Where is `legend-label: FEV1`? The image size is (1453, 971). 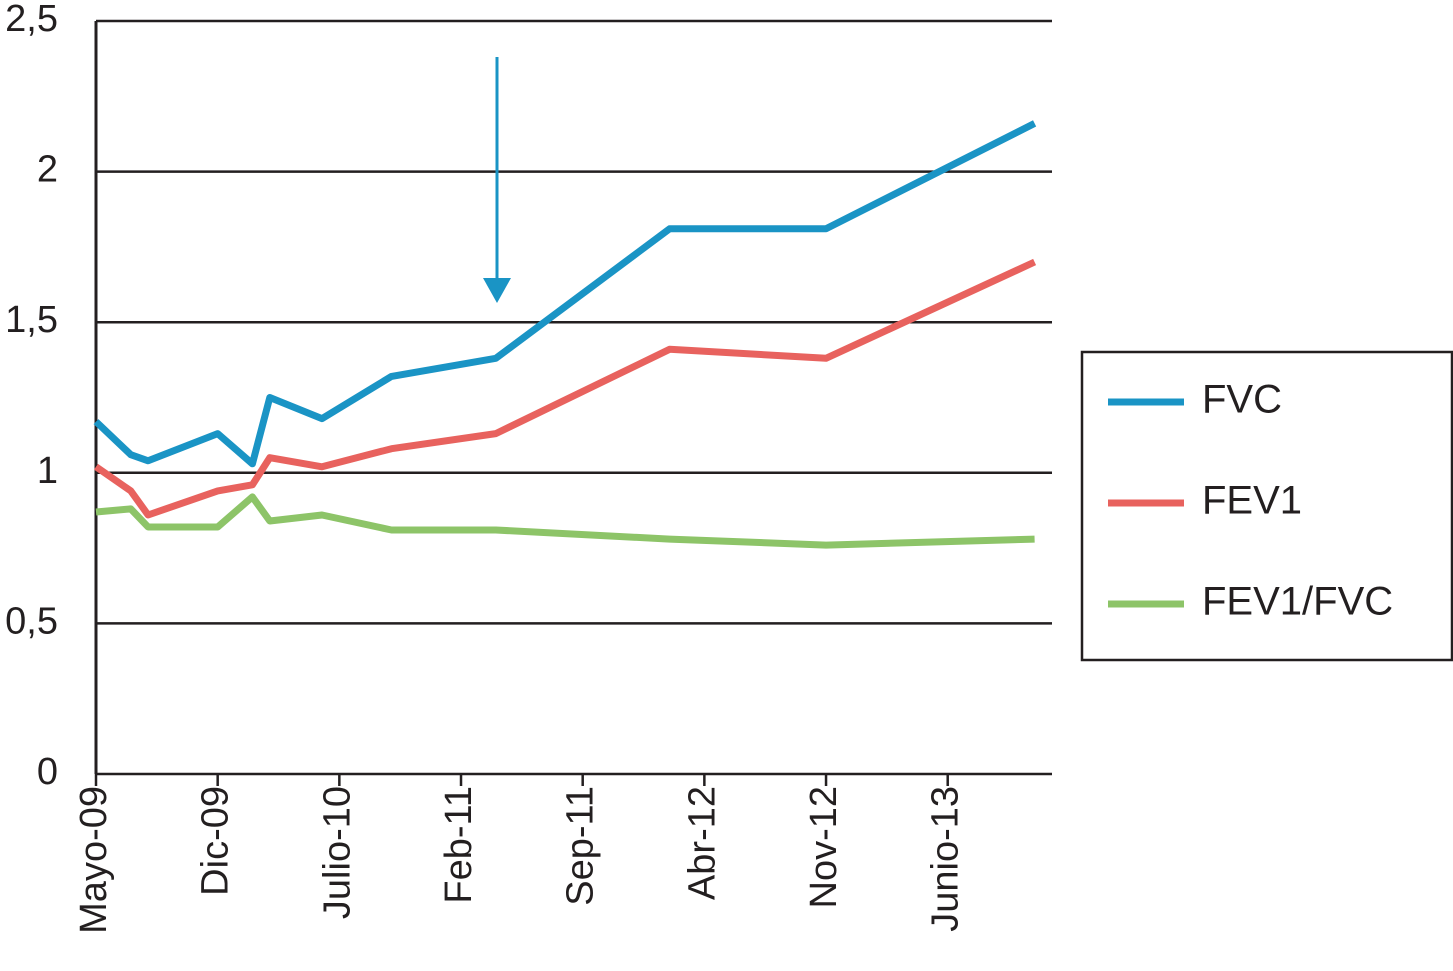
legend-label: FEV1 is located at coordinates (1252, 501).